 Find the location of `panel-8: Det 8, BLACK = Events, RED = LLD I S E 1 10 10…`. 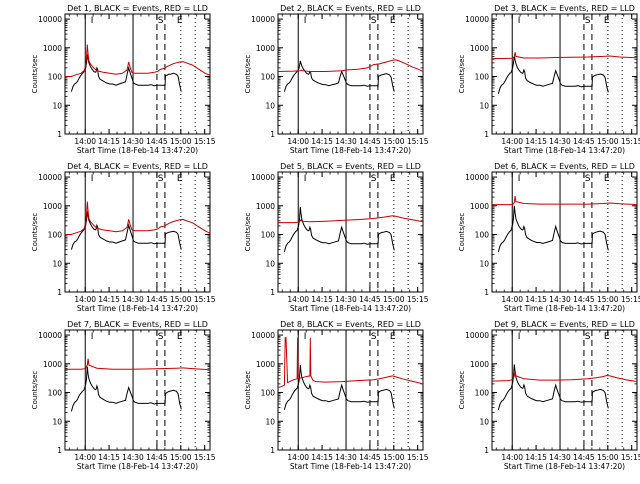

panel-8: Det 8, BLACK = Events, RED = LLD I S E 1 10 10… is located at coordinates (336, 395).